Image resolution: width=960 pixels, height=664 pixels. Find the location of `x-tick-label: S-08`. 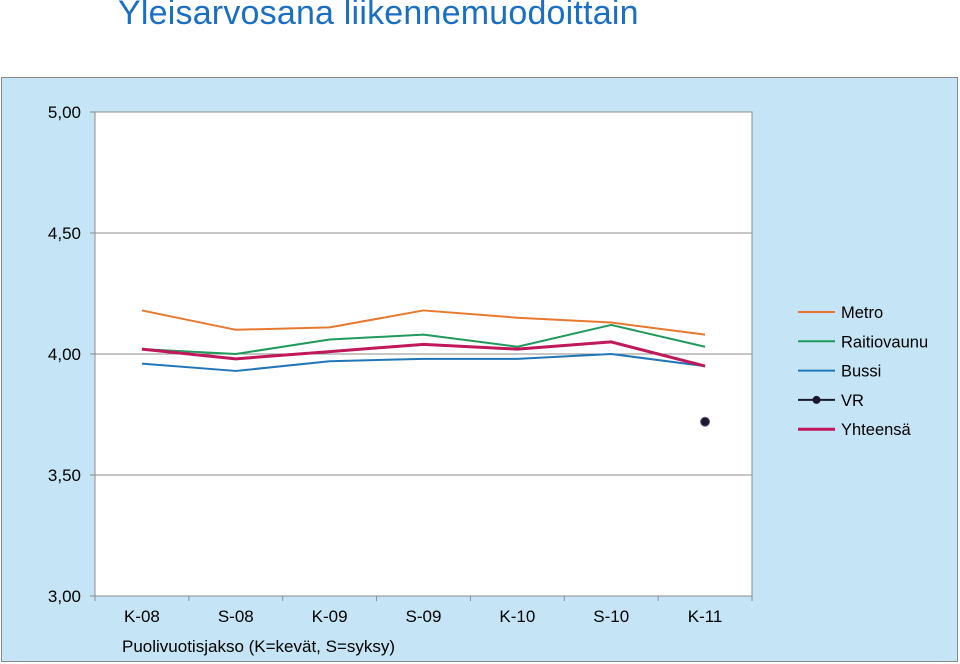

x-tick-label: S-08 is located at coordinates (236, 616).